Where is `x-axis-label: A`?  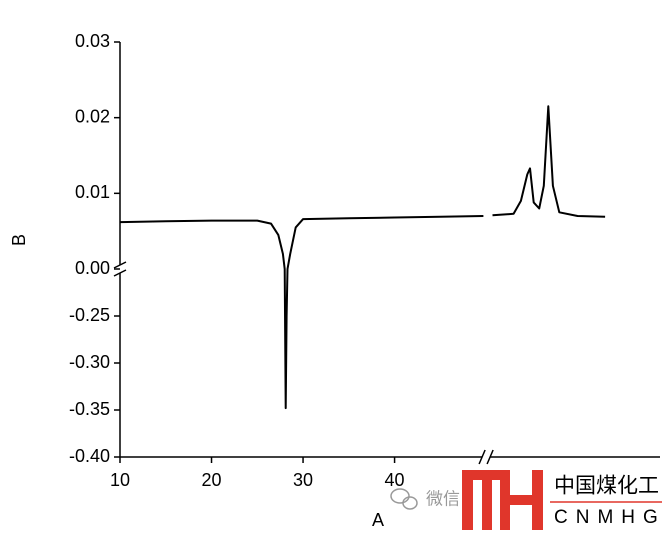
x-axis-label: A is located at coordinates (378, 520).